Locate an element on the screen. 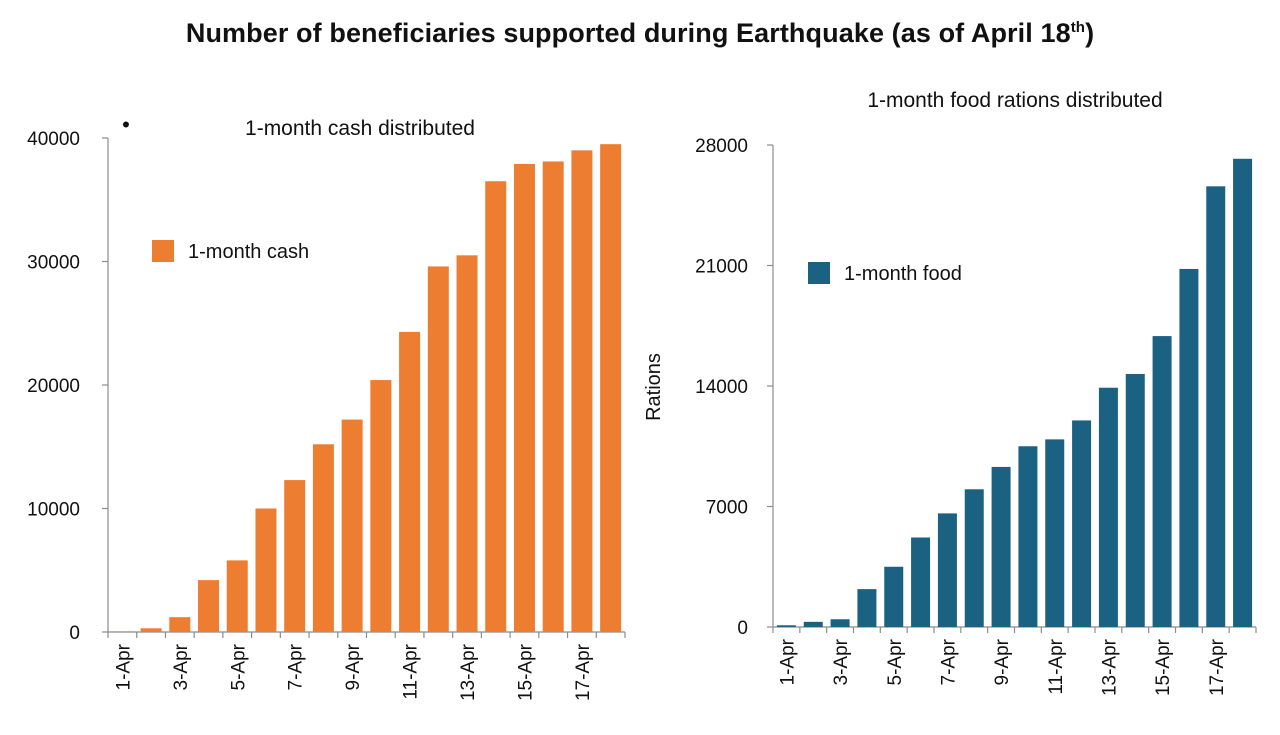 This screenshot has width=1280, height=735. chart-title: 1-month cash distributed is located at coordinates (360, 128).